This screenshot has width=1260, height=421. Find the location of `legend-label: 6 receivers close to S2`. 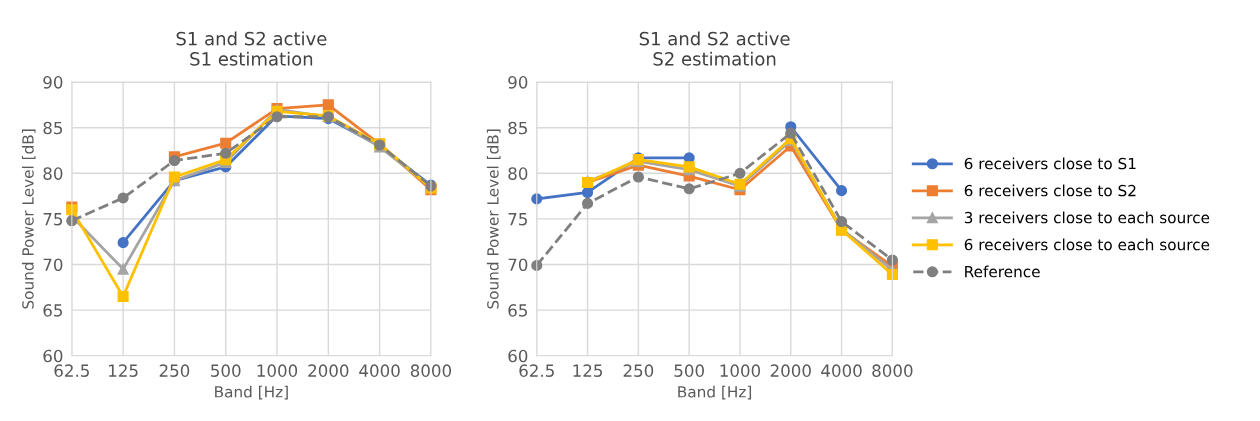

legend-label: 6 receivers close to S2 is located at coordinates (1050, 190).